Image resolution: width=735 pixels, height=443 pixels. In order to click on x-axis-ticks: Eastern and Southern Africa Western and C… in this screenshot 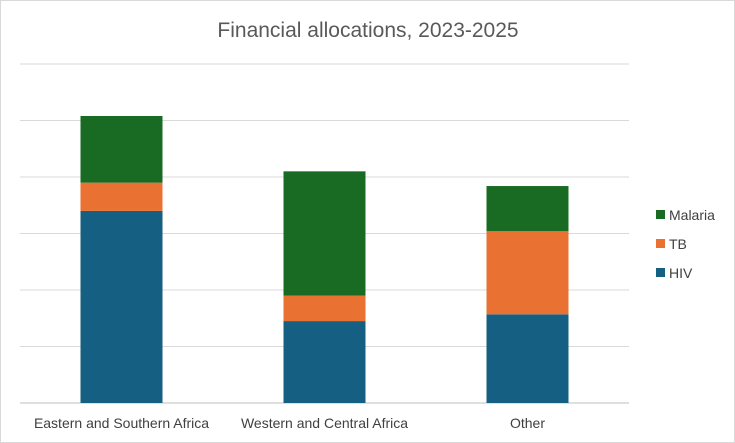, I will do `click(289, 423)`.